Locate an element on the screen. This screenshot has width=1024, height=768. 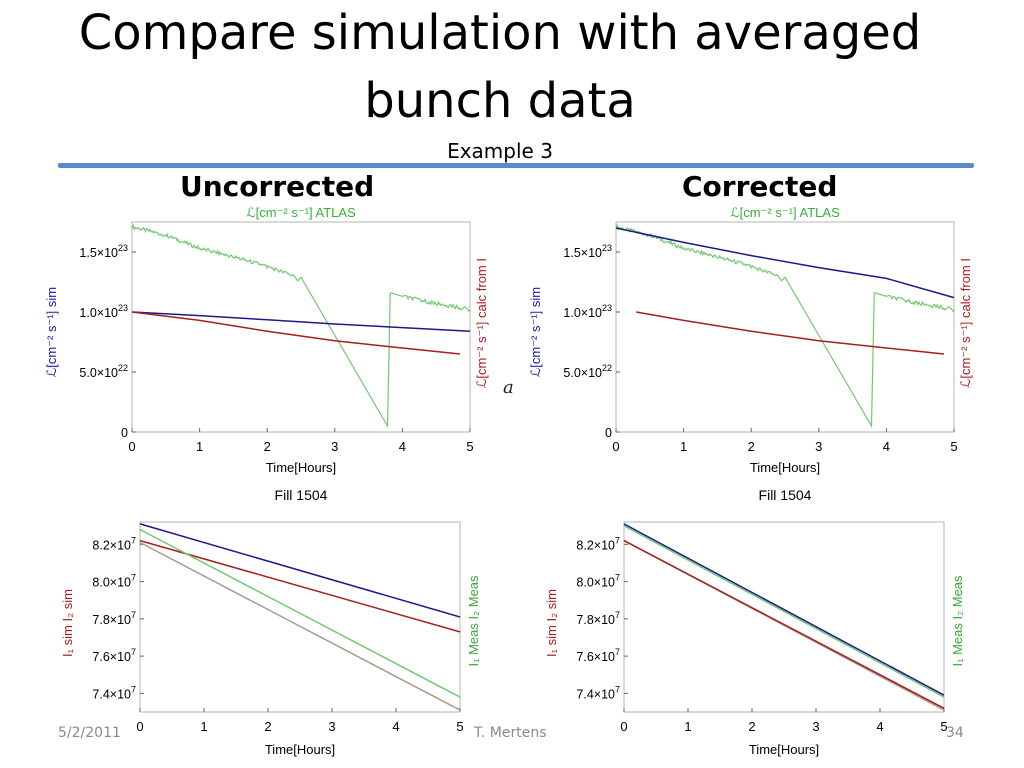
footer-date: 5/2/2011 is located at coordinates (89, 733).